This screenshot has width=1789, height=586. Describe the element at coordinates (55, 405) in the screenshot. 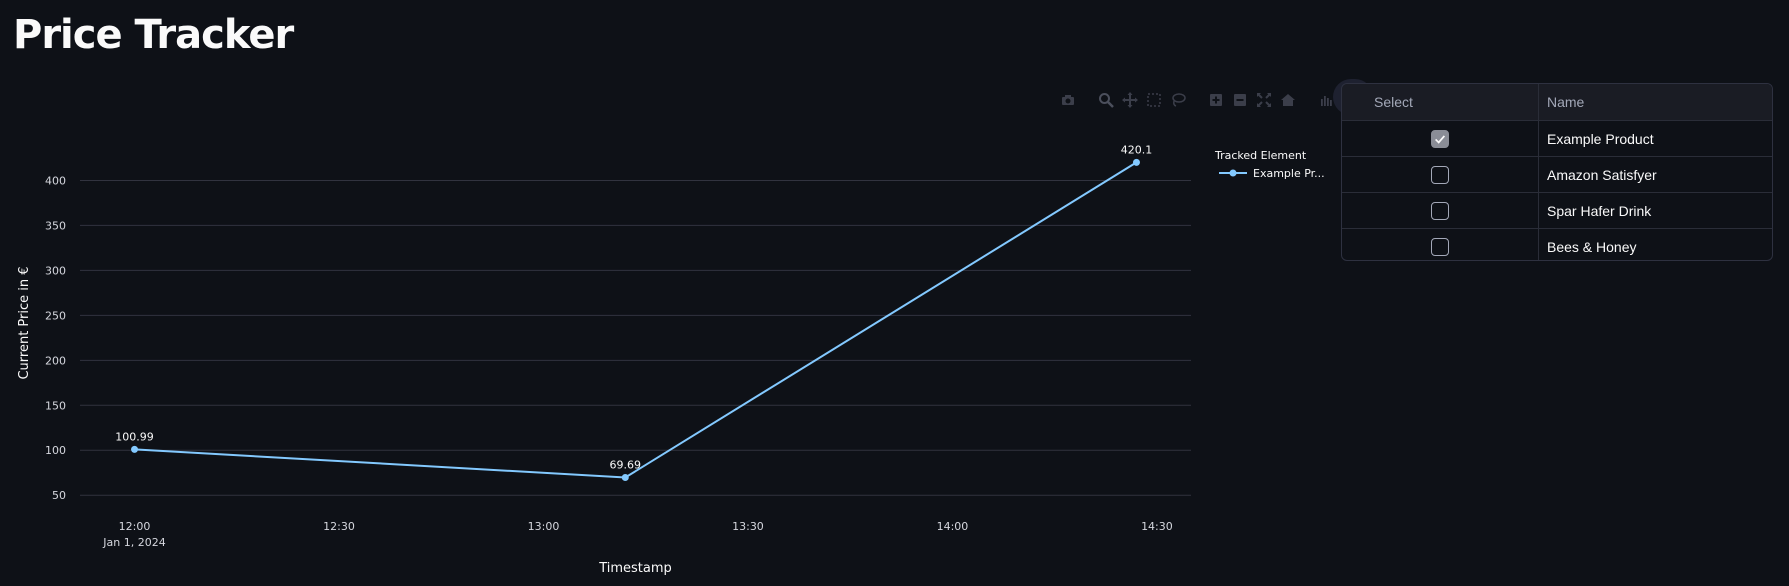

I see `y-tick-label: 150` at that location.